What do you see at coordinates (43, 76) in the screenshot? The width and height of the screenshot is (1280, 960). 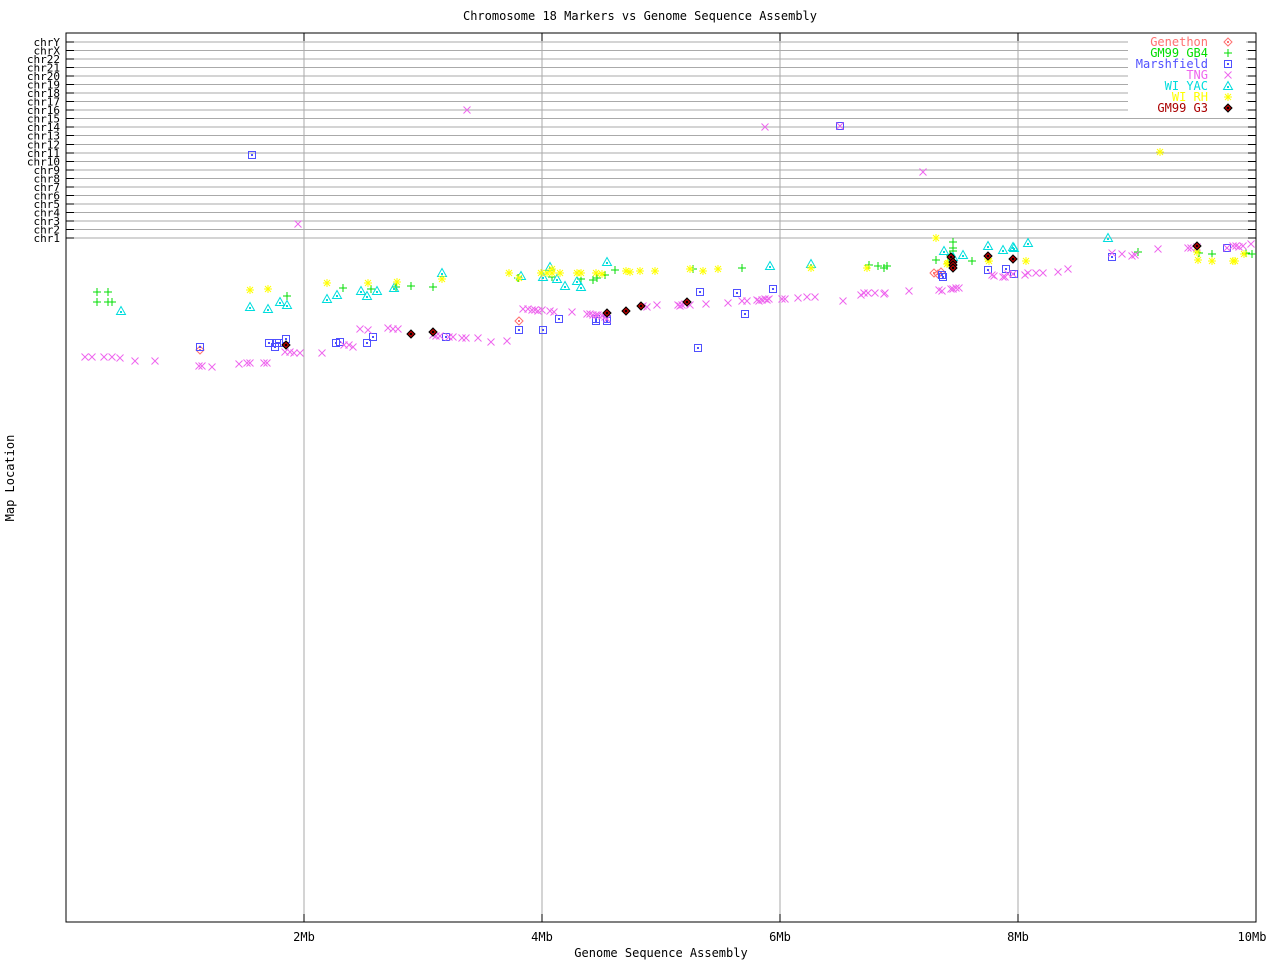 I see `y-tick-label-chr20: chr20` at bounding box center [43, 76].